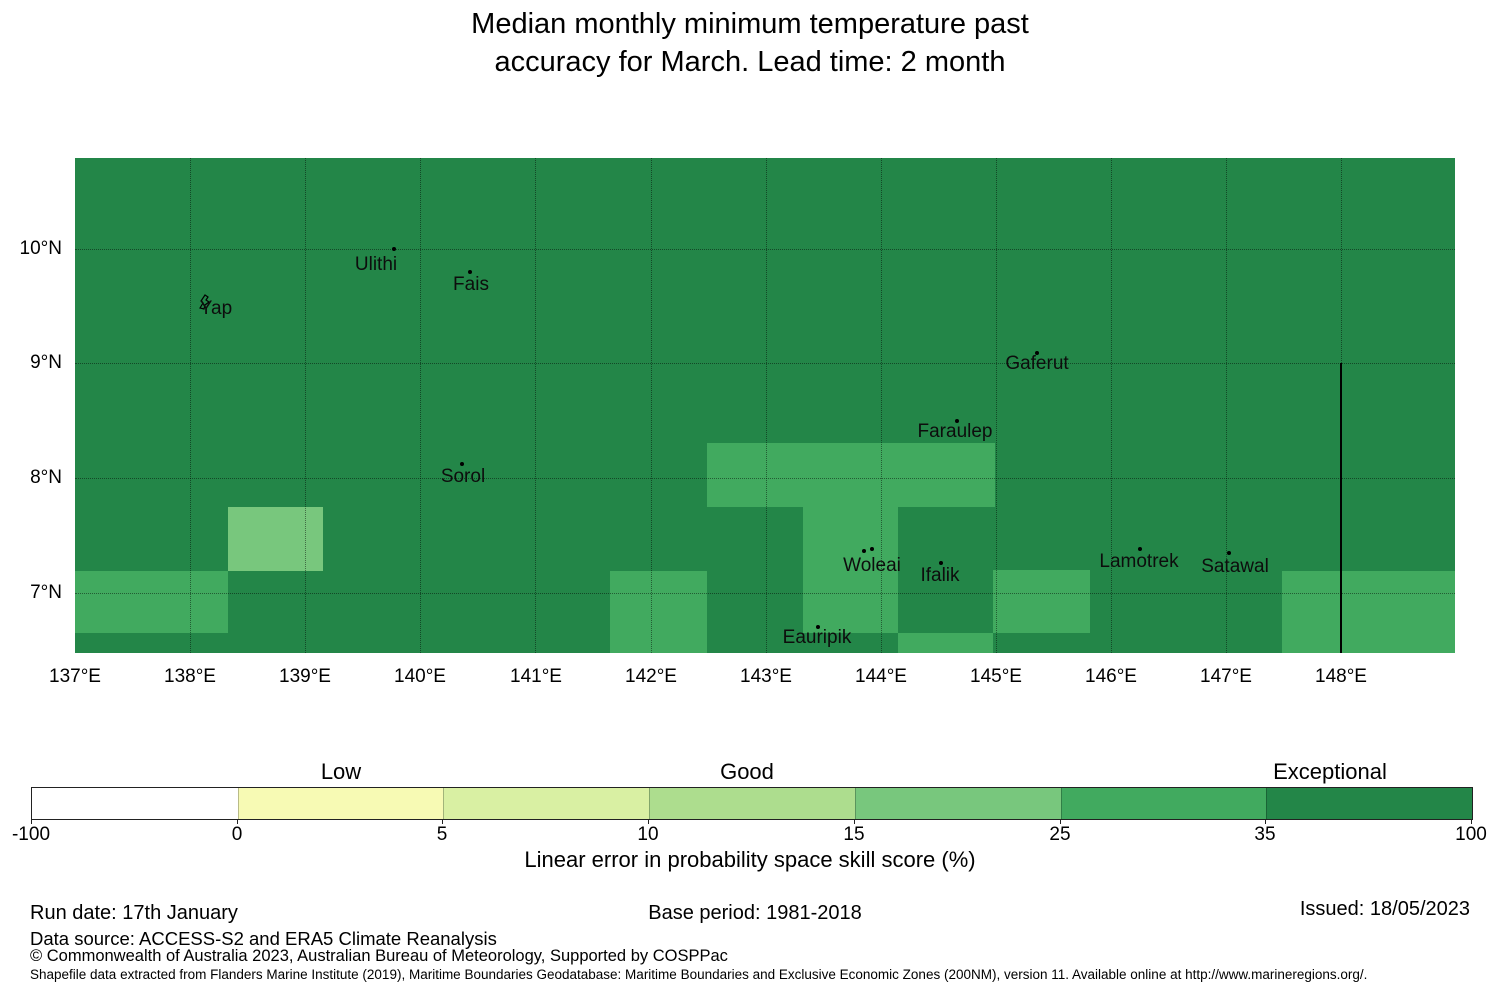  Describe the element at coordinates (135, 803) in the screenshot. I see `colorbar-segment--100-0` at that location.